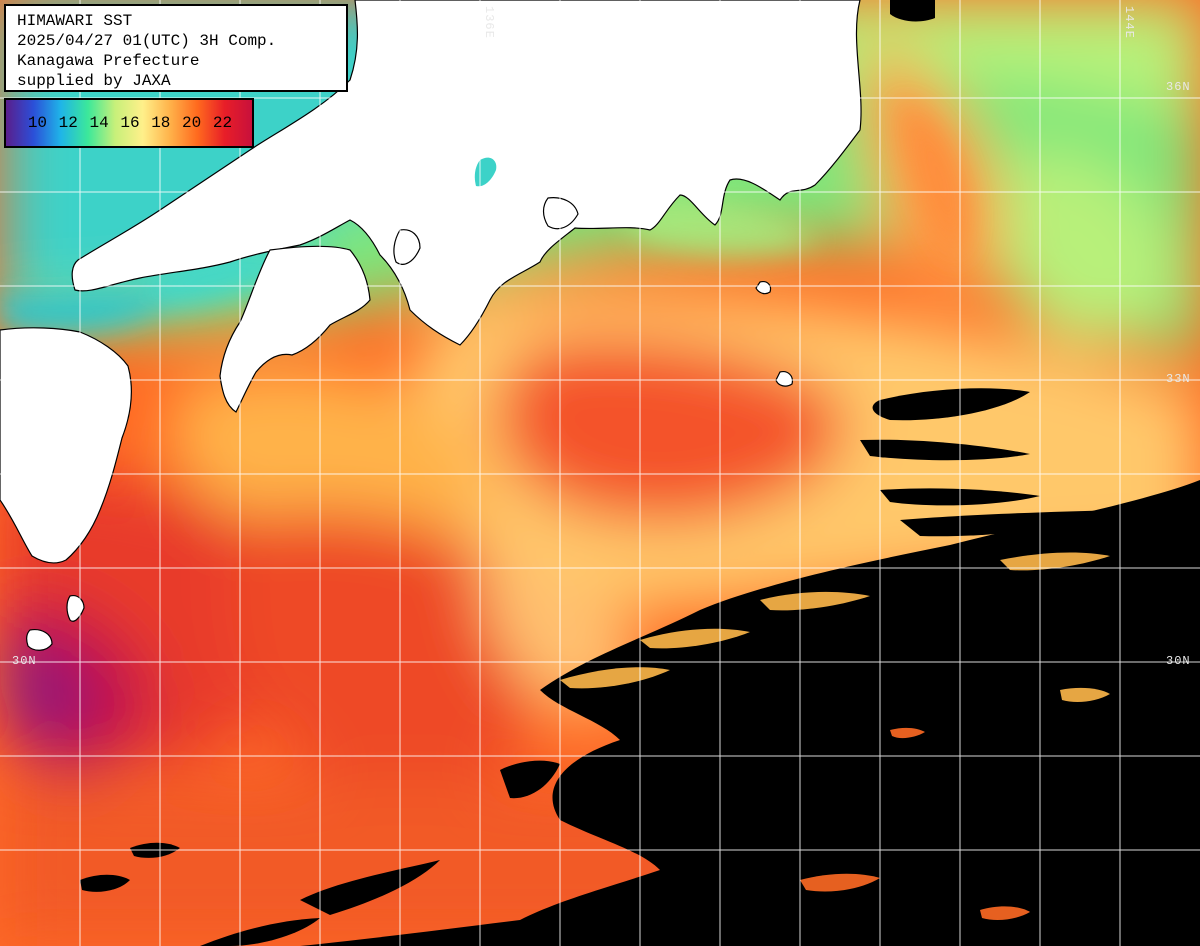 This screenshot has height=946, width=1200. I want to click on legend-tick: 14, so click(99, 123).